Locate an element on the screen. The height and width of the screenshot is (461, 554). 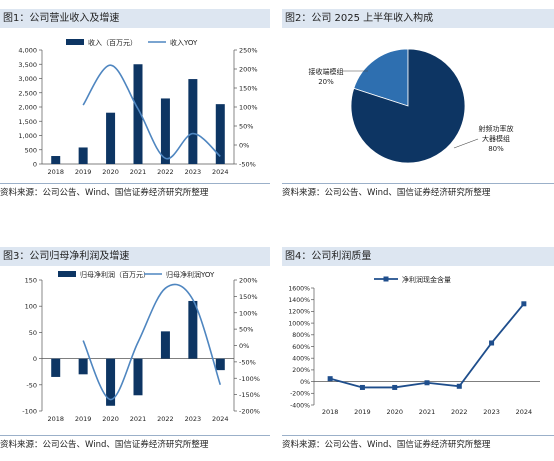
y-tick-label: 3,000 is located at coordinates (27, 79).